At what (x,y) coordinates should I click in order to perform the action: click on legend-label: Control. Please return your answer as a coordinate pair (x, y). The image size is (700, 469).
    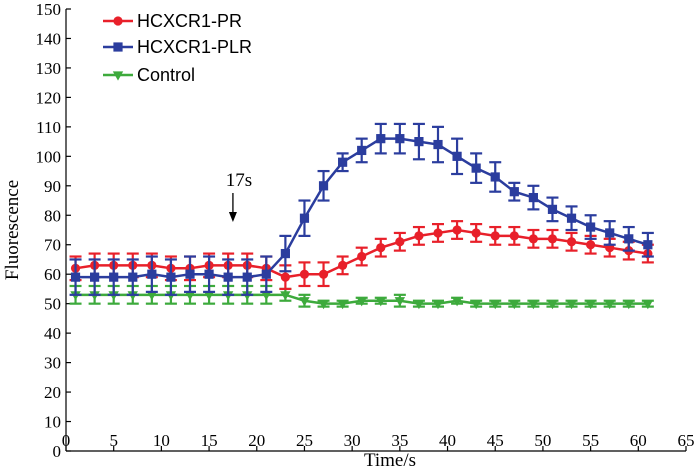
    Looking at the image, I should click on (166, 75).